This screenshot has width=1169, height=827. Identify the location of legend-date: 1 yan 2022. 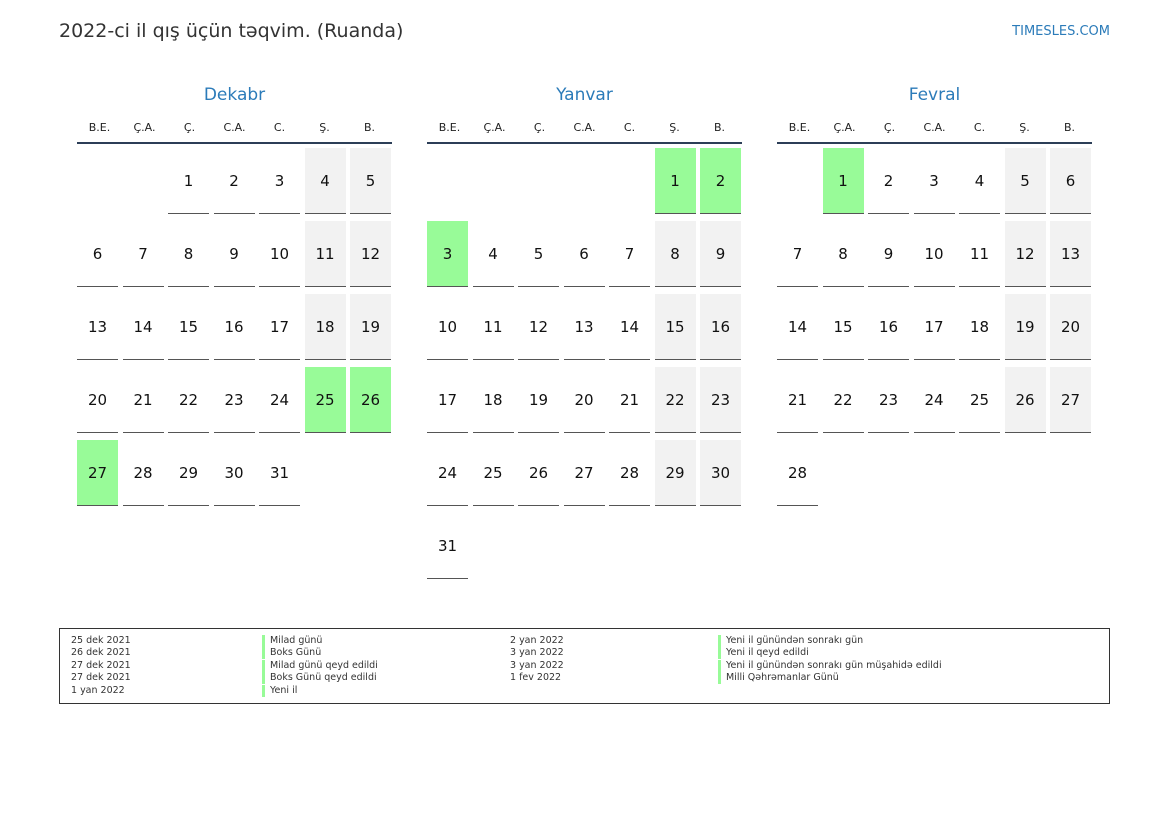
(98, 690).